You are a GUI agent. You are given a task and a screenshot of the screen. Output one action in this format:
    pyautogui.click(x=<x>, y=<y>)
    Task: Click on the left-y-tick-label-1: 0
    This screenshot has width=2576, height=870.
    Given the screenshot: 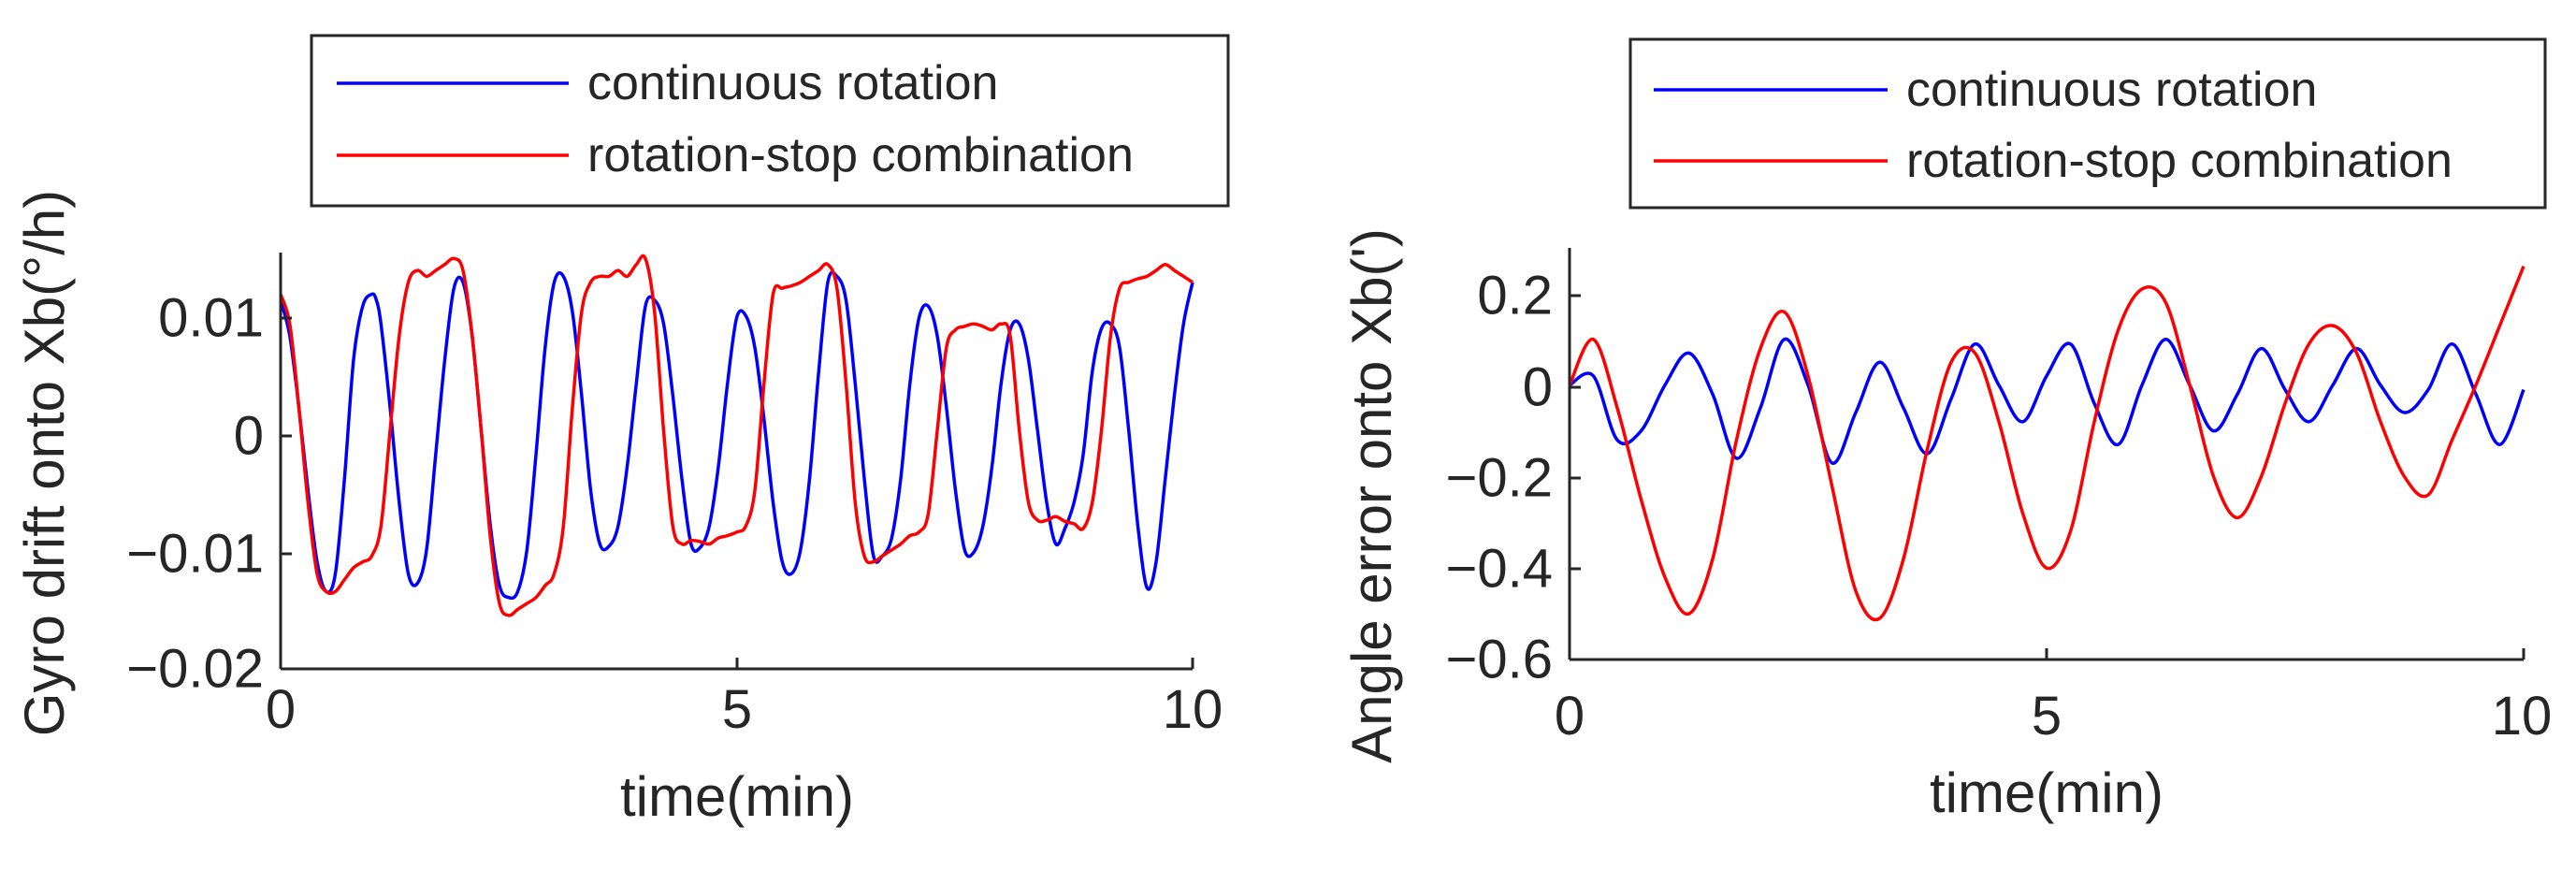 What is the action you would take?
    pyautogui.click(x=249, y=436)
    